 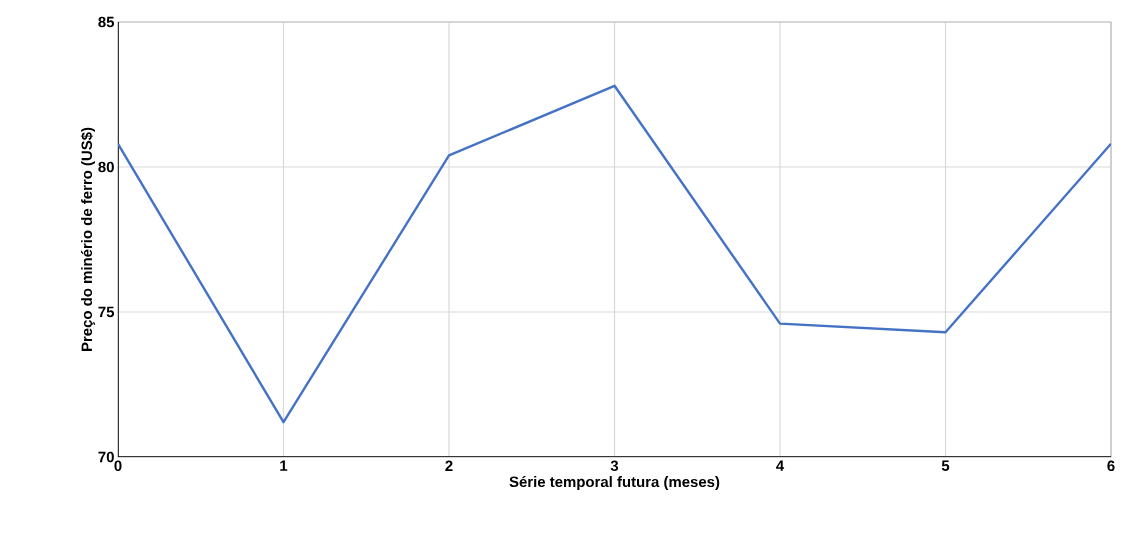 I want to click on y-tick-label: 70, so click(x=106, y=457).